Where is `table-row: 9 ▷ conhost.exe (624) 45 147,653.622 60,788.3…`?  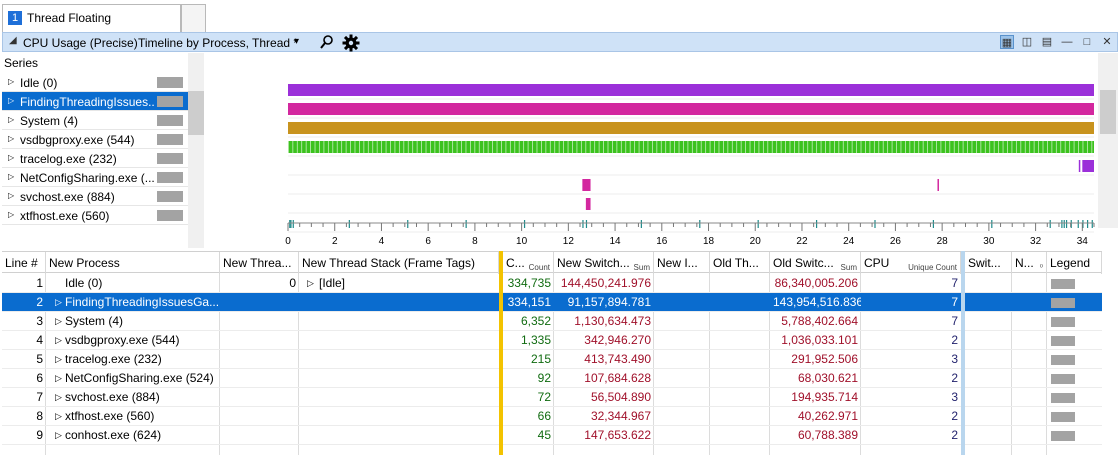
table-row: 9 ▷ conhost.exe (624) 45 147,653.622 60,788.3… is located at coordinates (552, 435).